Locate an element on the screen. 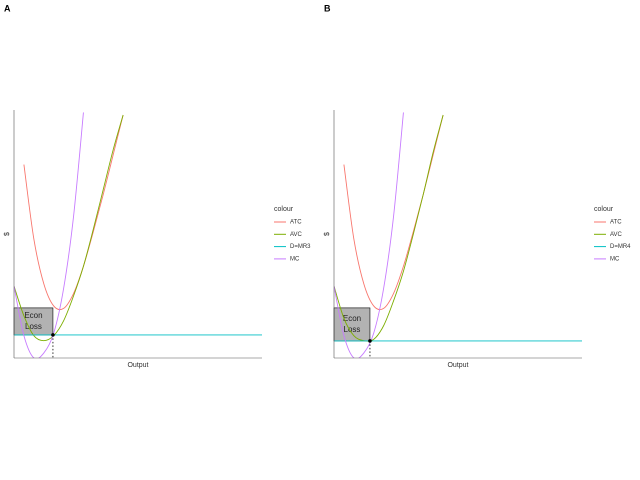 The height and width of the screenshot is (480, 640). legend-label: D=MR3 is located at coordinates (300, 247).